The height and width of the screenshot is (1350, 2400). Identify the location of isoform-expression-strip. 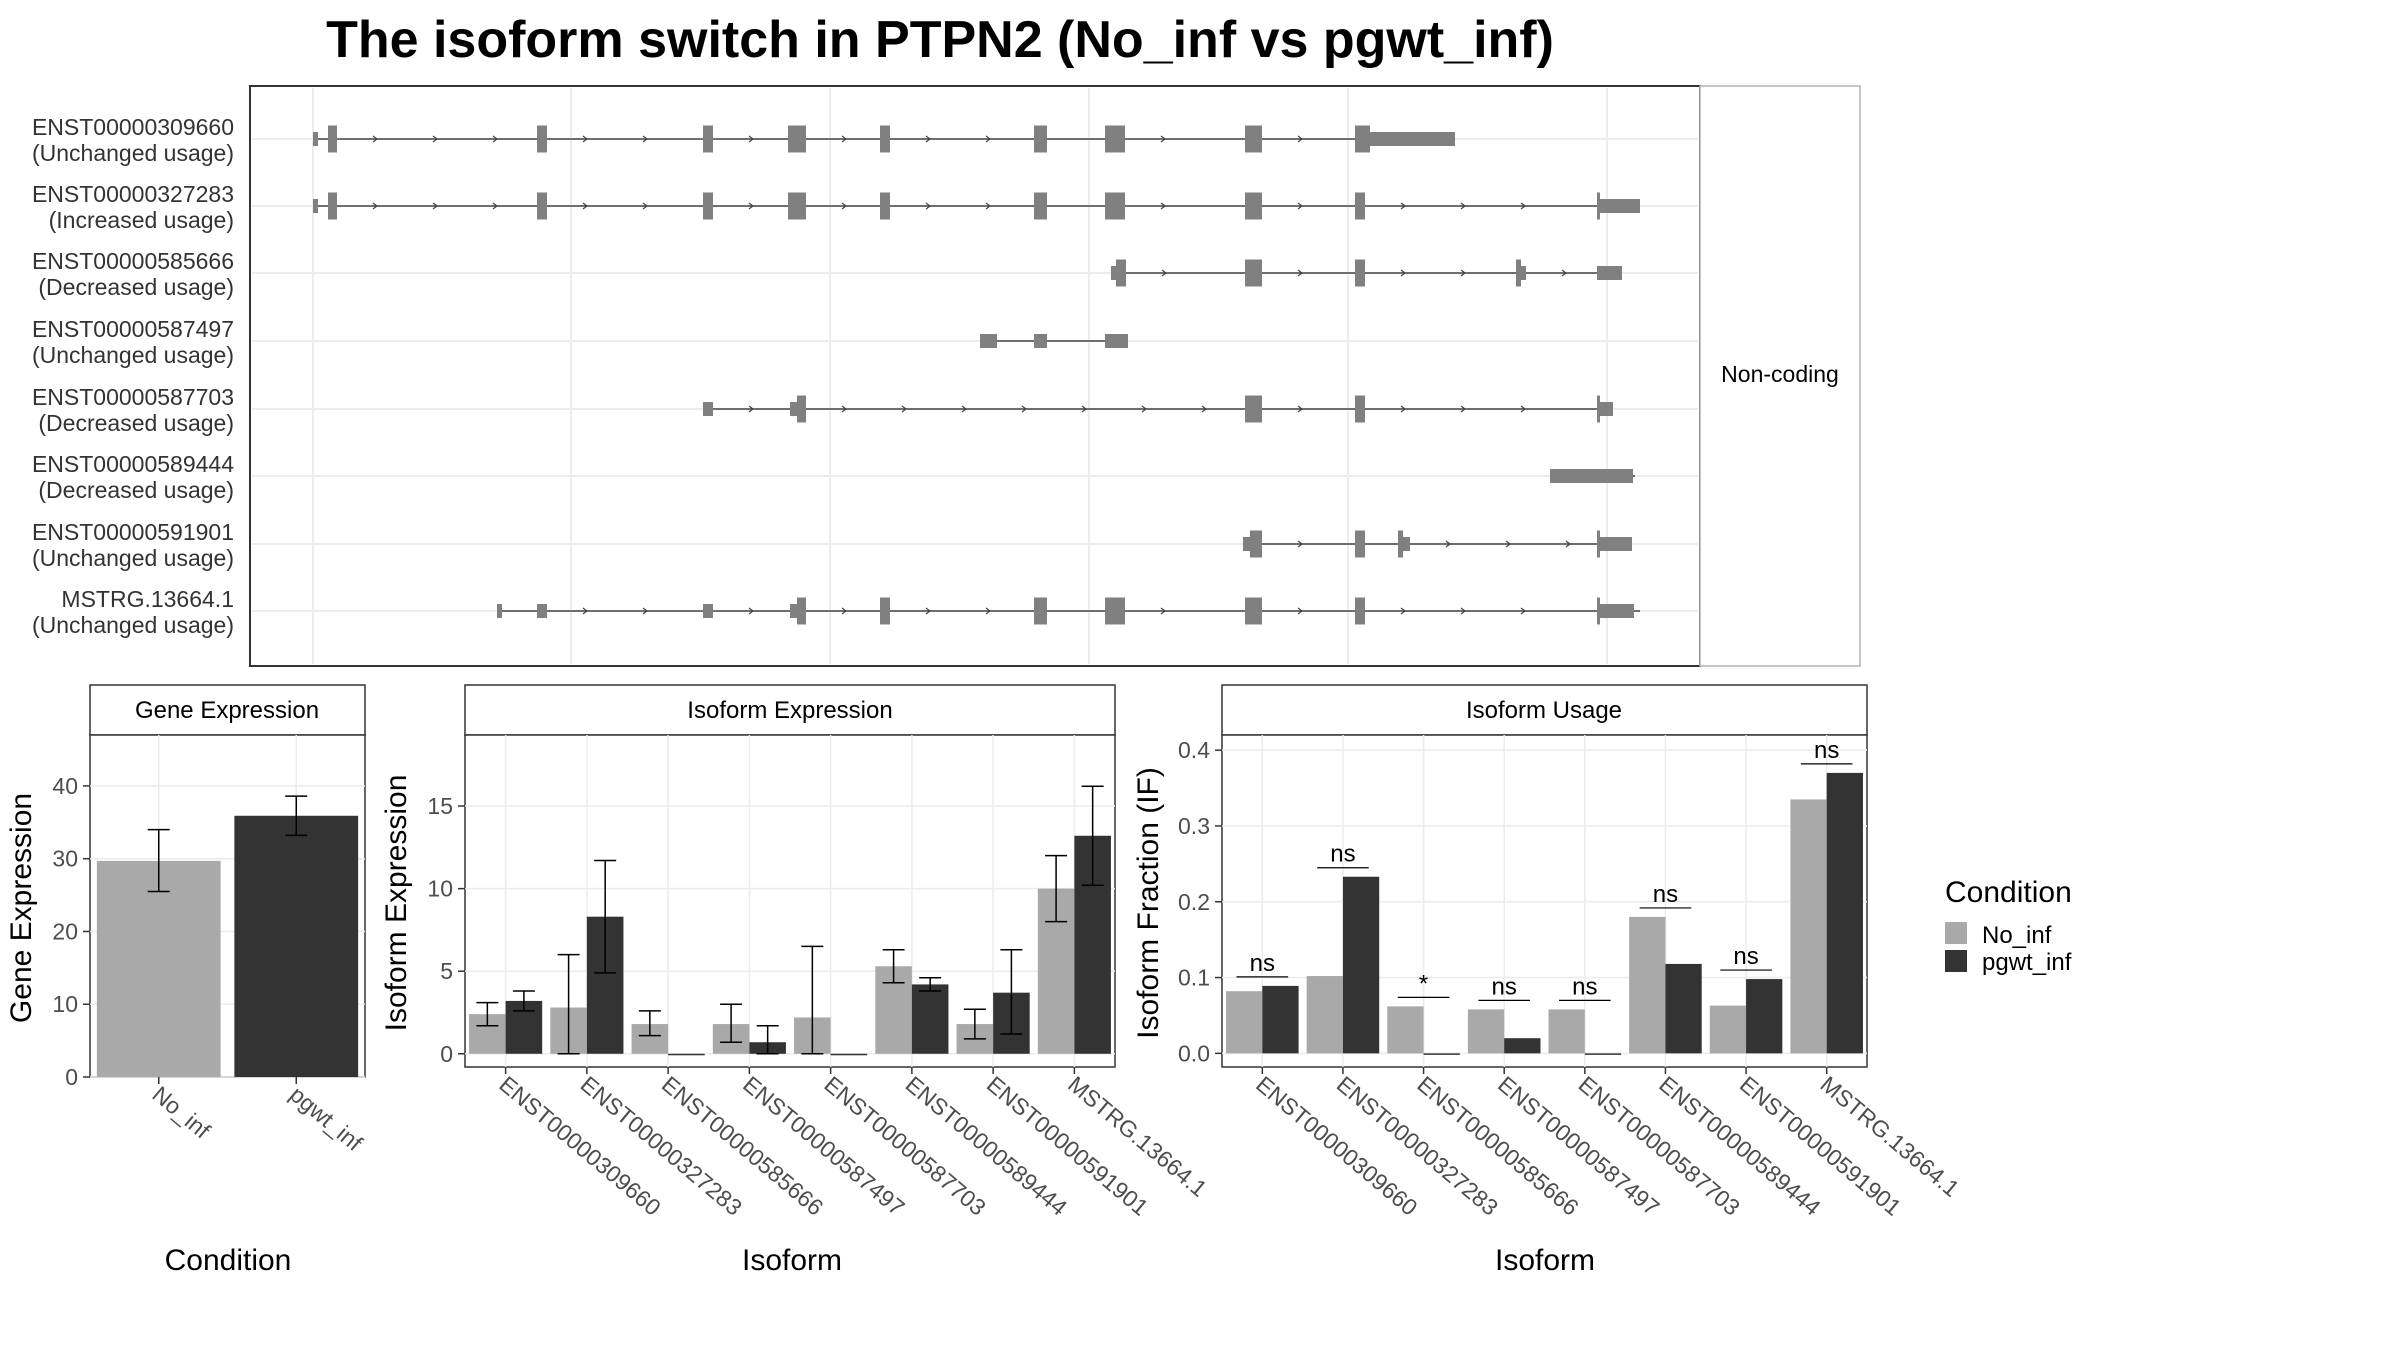
(790, 710).